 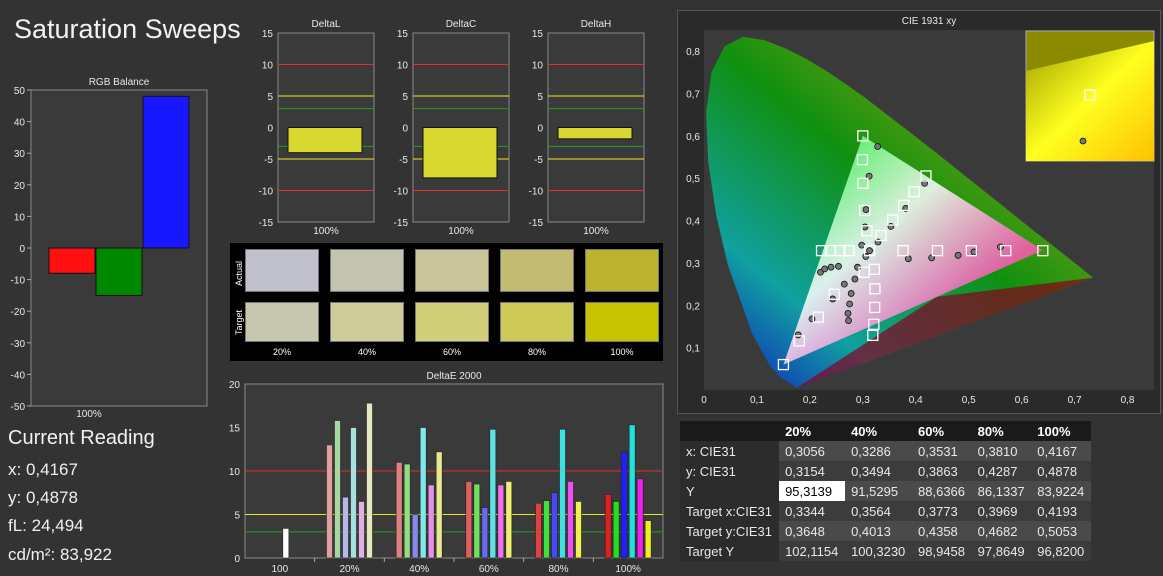 I want to click on chart-title: CIE 1931 xy, so click(x=929, y=21).